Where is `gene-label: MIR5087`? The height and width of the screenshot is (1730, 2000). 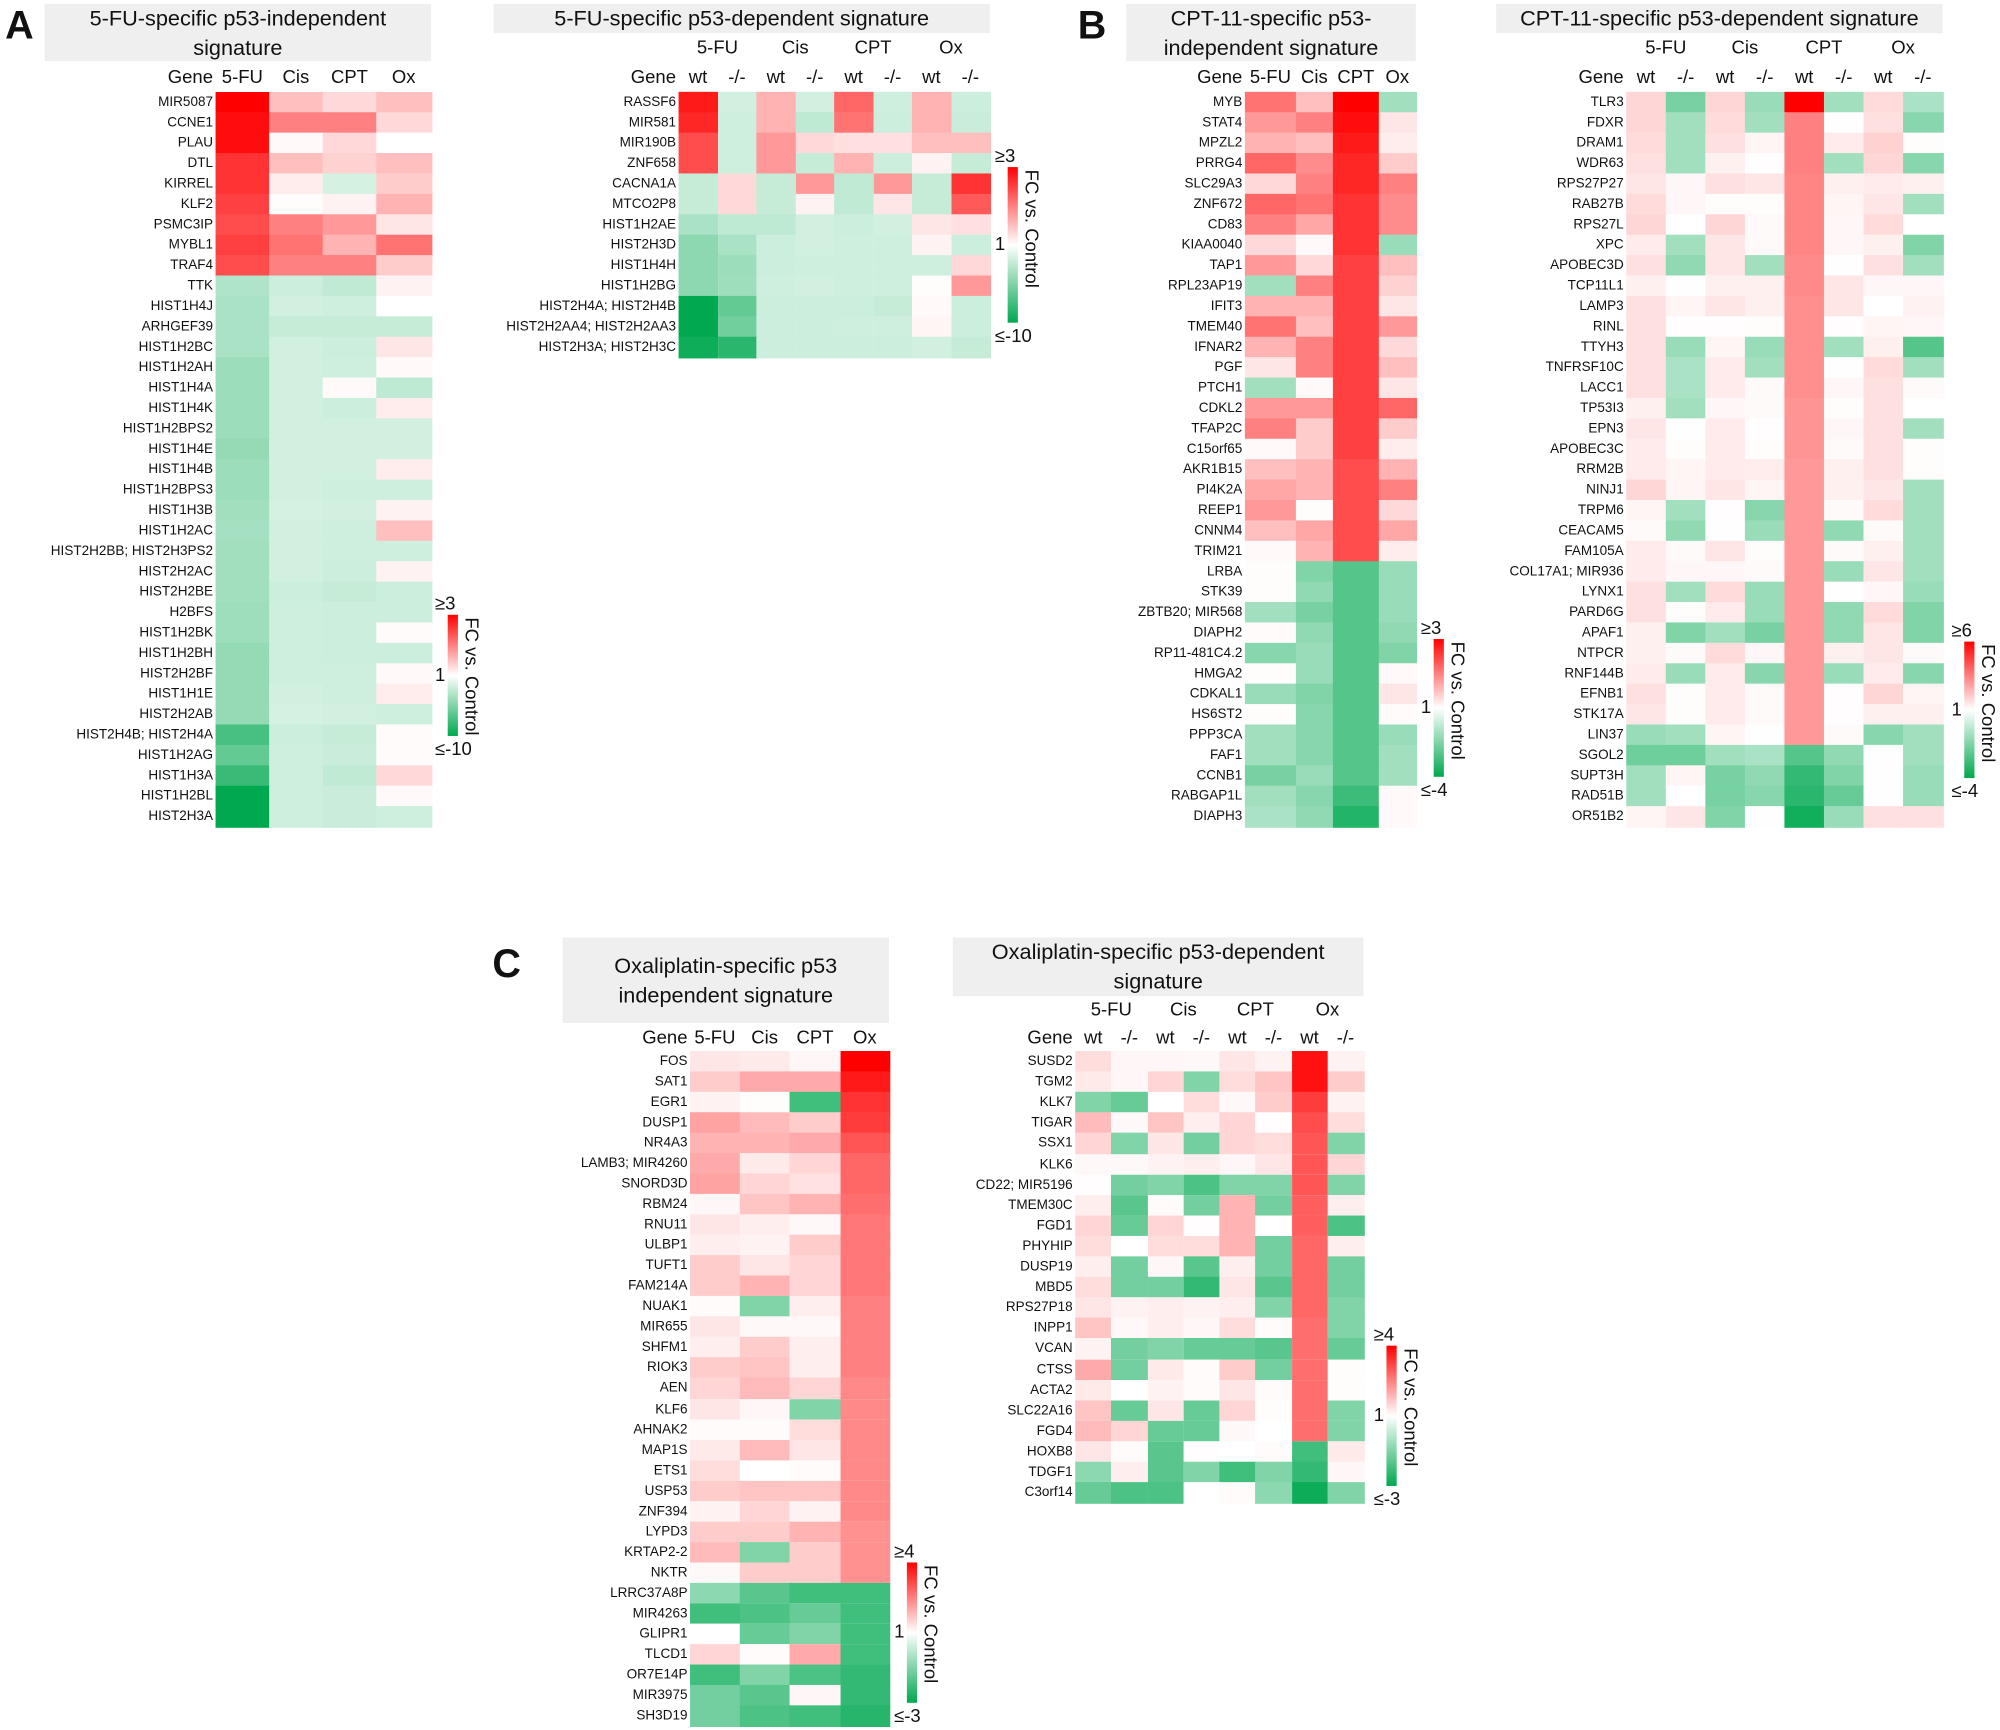 gene-label: MIR5087 is located at coordinates (186, 102).